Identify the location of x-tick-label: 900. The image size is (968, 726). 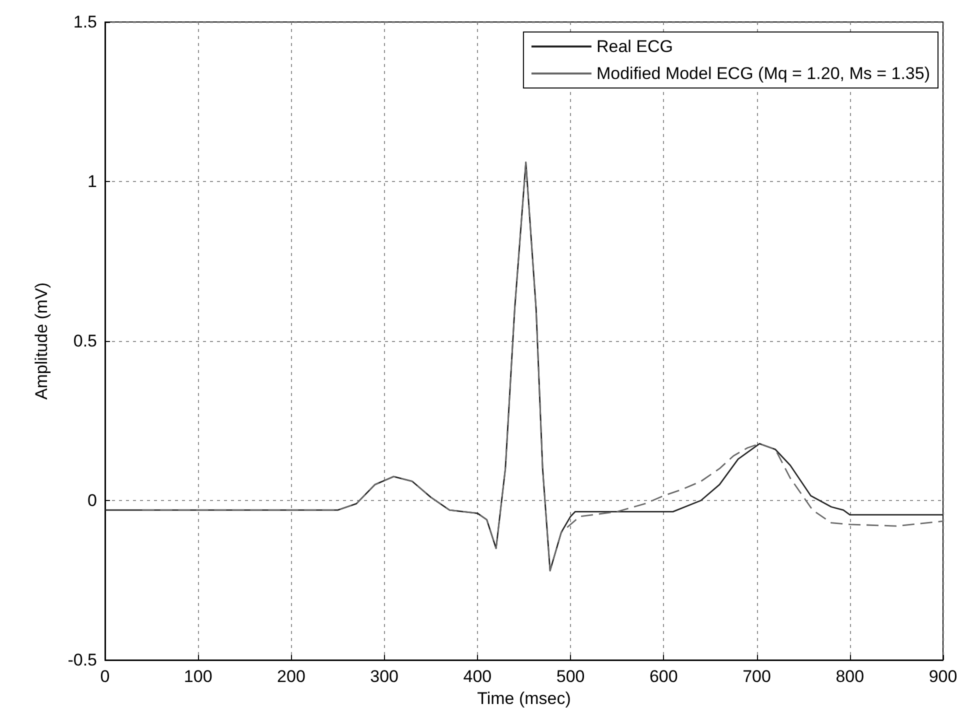
(943, 676).